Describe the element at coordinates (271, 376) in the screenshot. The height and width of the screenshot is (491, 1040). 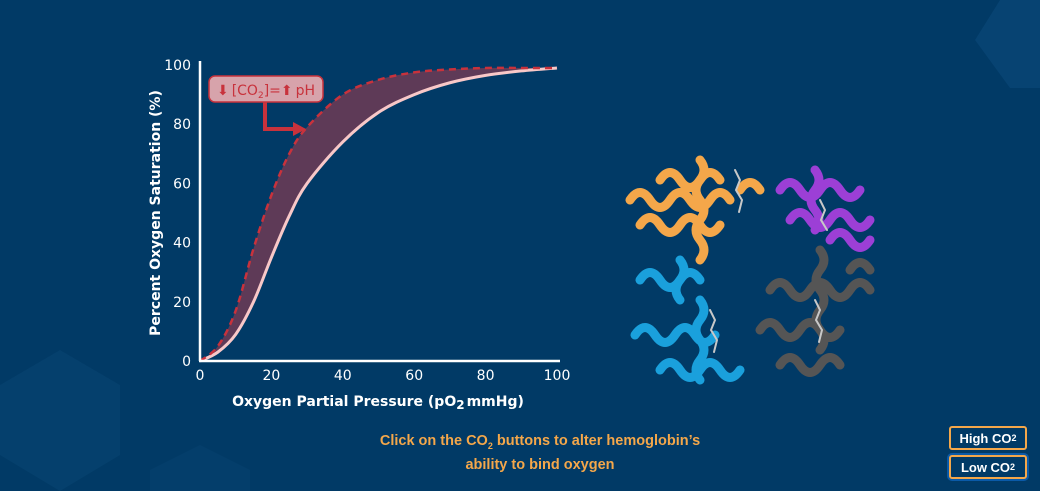
I see `x-tick-label: 20` at that location.